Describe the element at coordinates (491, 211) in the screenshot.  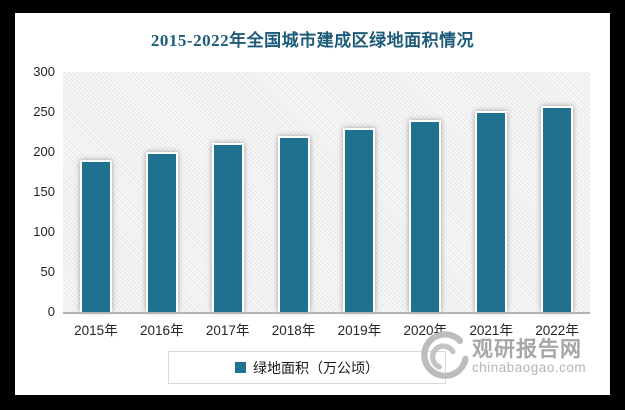
I see `bar-2021年` at that location.